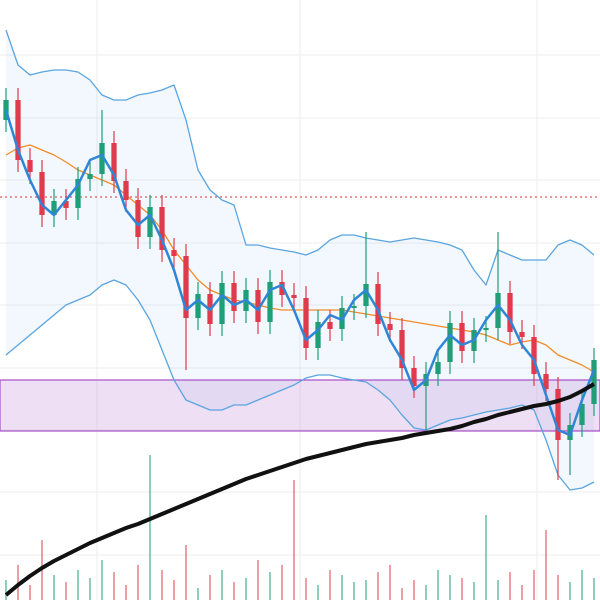 Image resolution: width=600 pixels, height=600 pixels. I want to click on zone, so click(300, 405).